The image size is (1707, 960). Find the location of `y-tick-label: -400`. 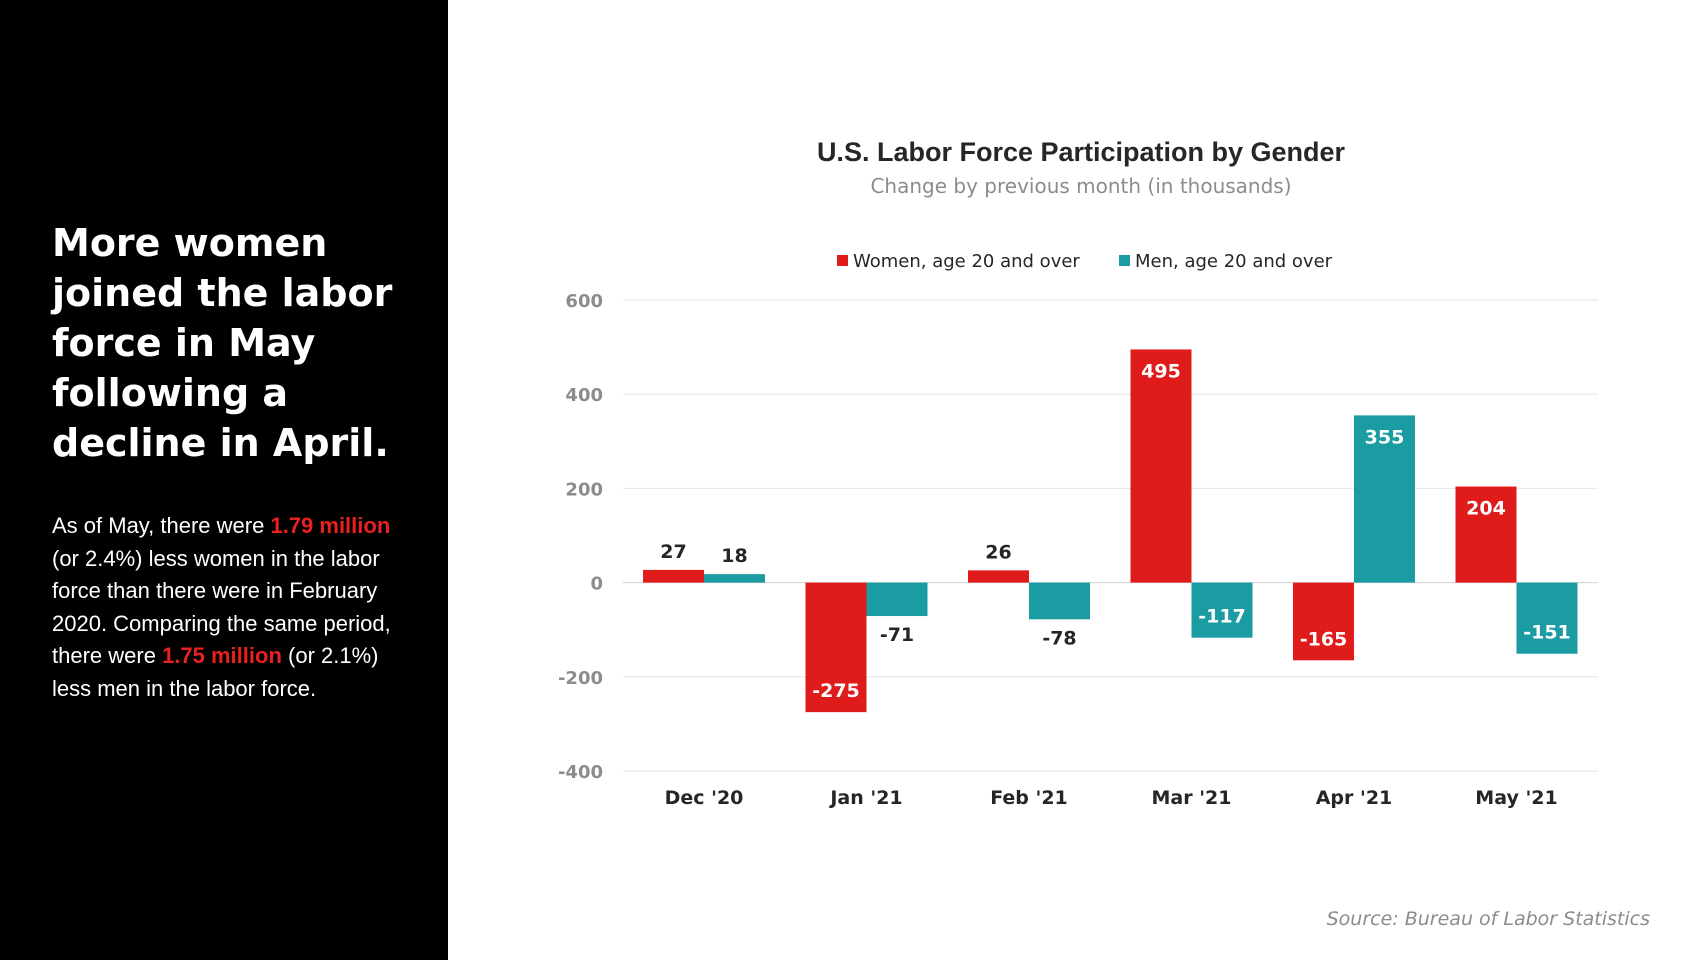

y-tick-label: -400 is located at coordinates (580, 772).